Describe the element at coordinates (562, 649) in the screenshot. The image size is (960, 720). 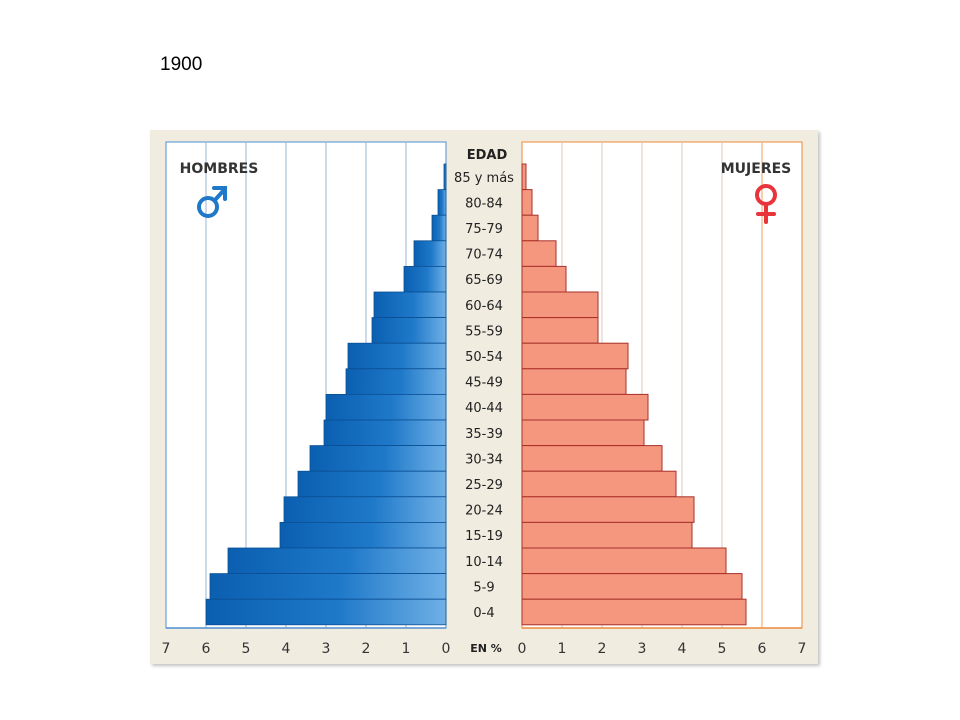
I see `female-tick-label: 1` at that location.